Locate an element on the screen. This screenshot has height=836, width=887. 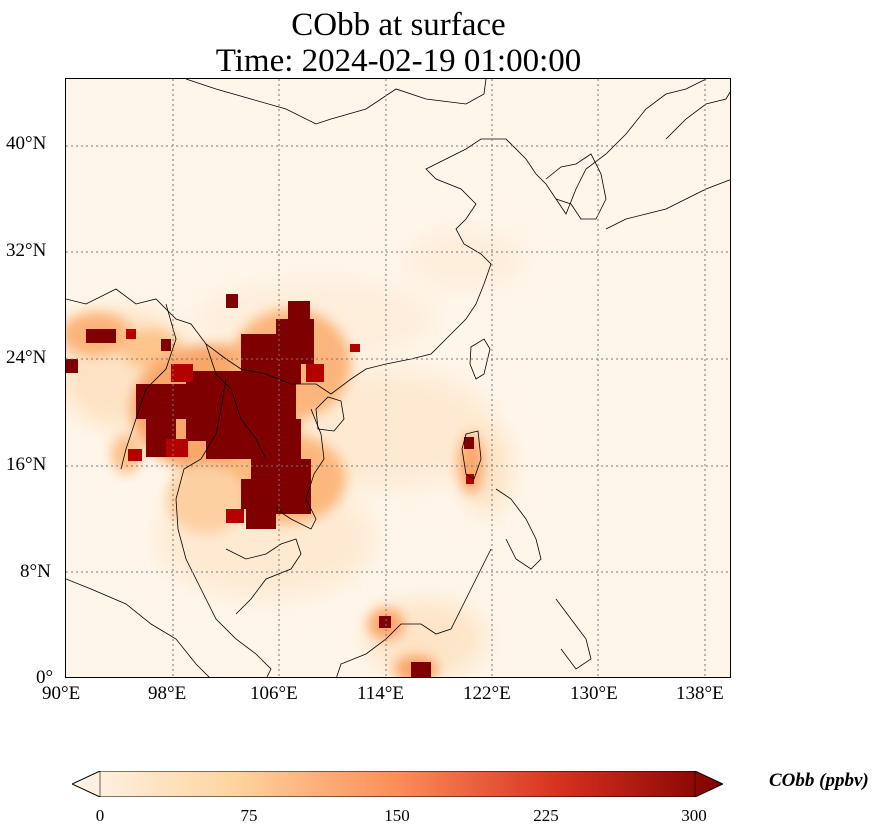
y-tick-label: 24°N is located at coordinates (26, 357).